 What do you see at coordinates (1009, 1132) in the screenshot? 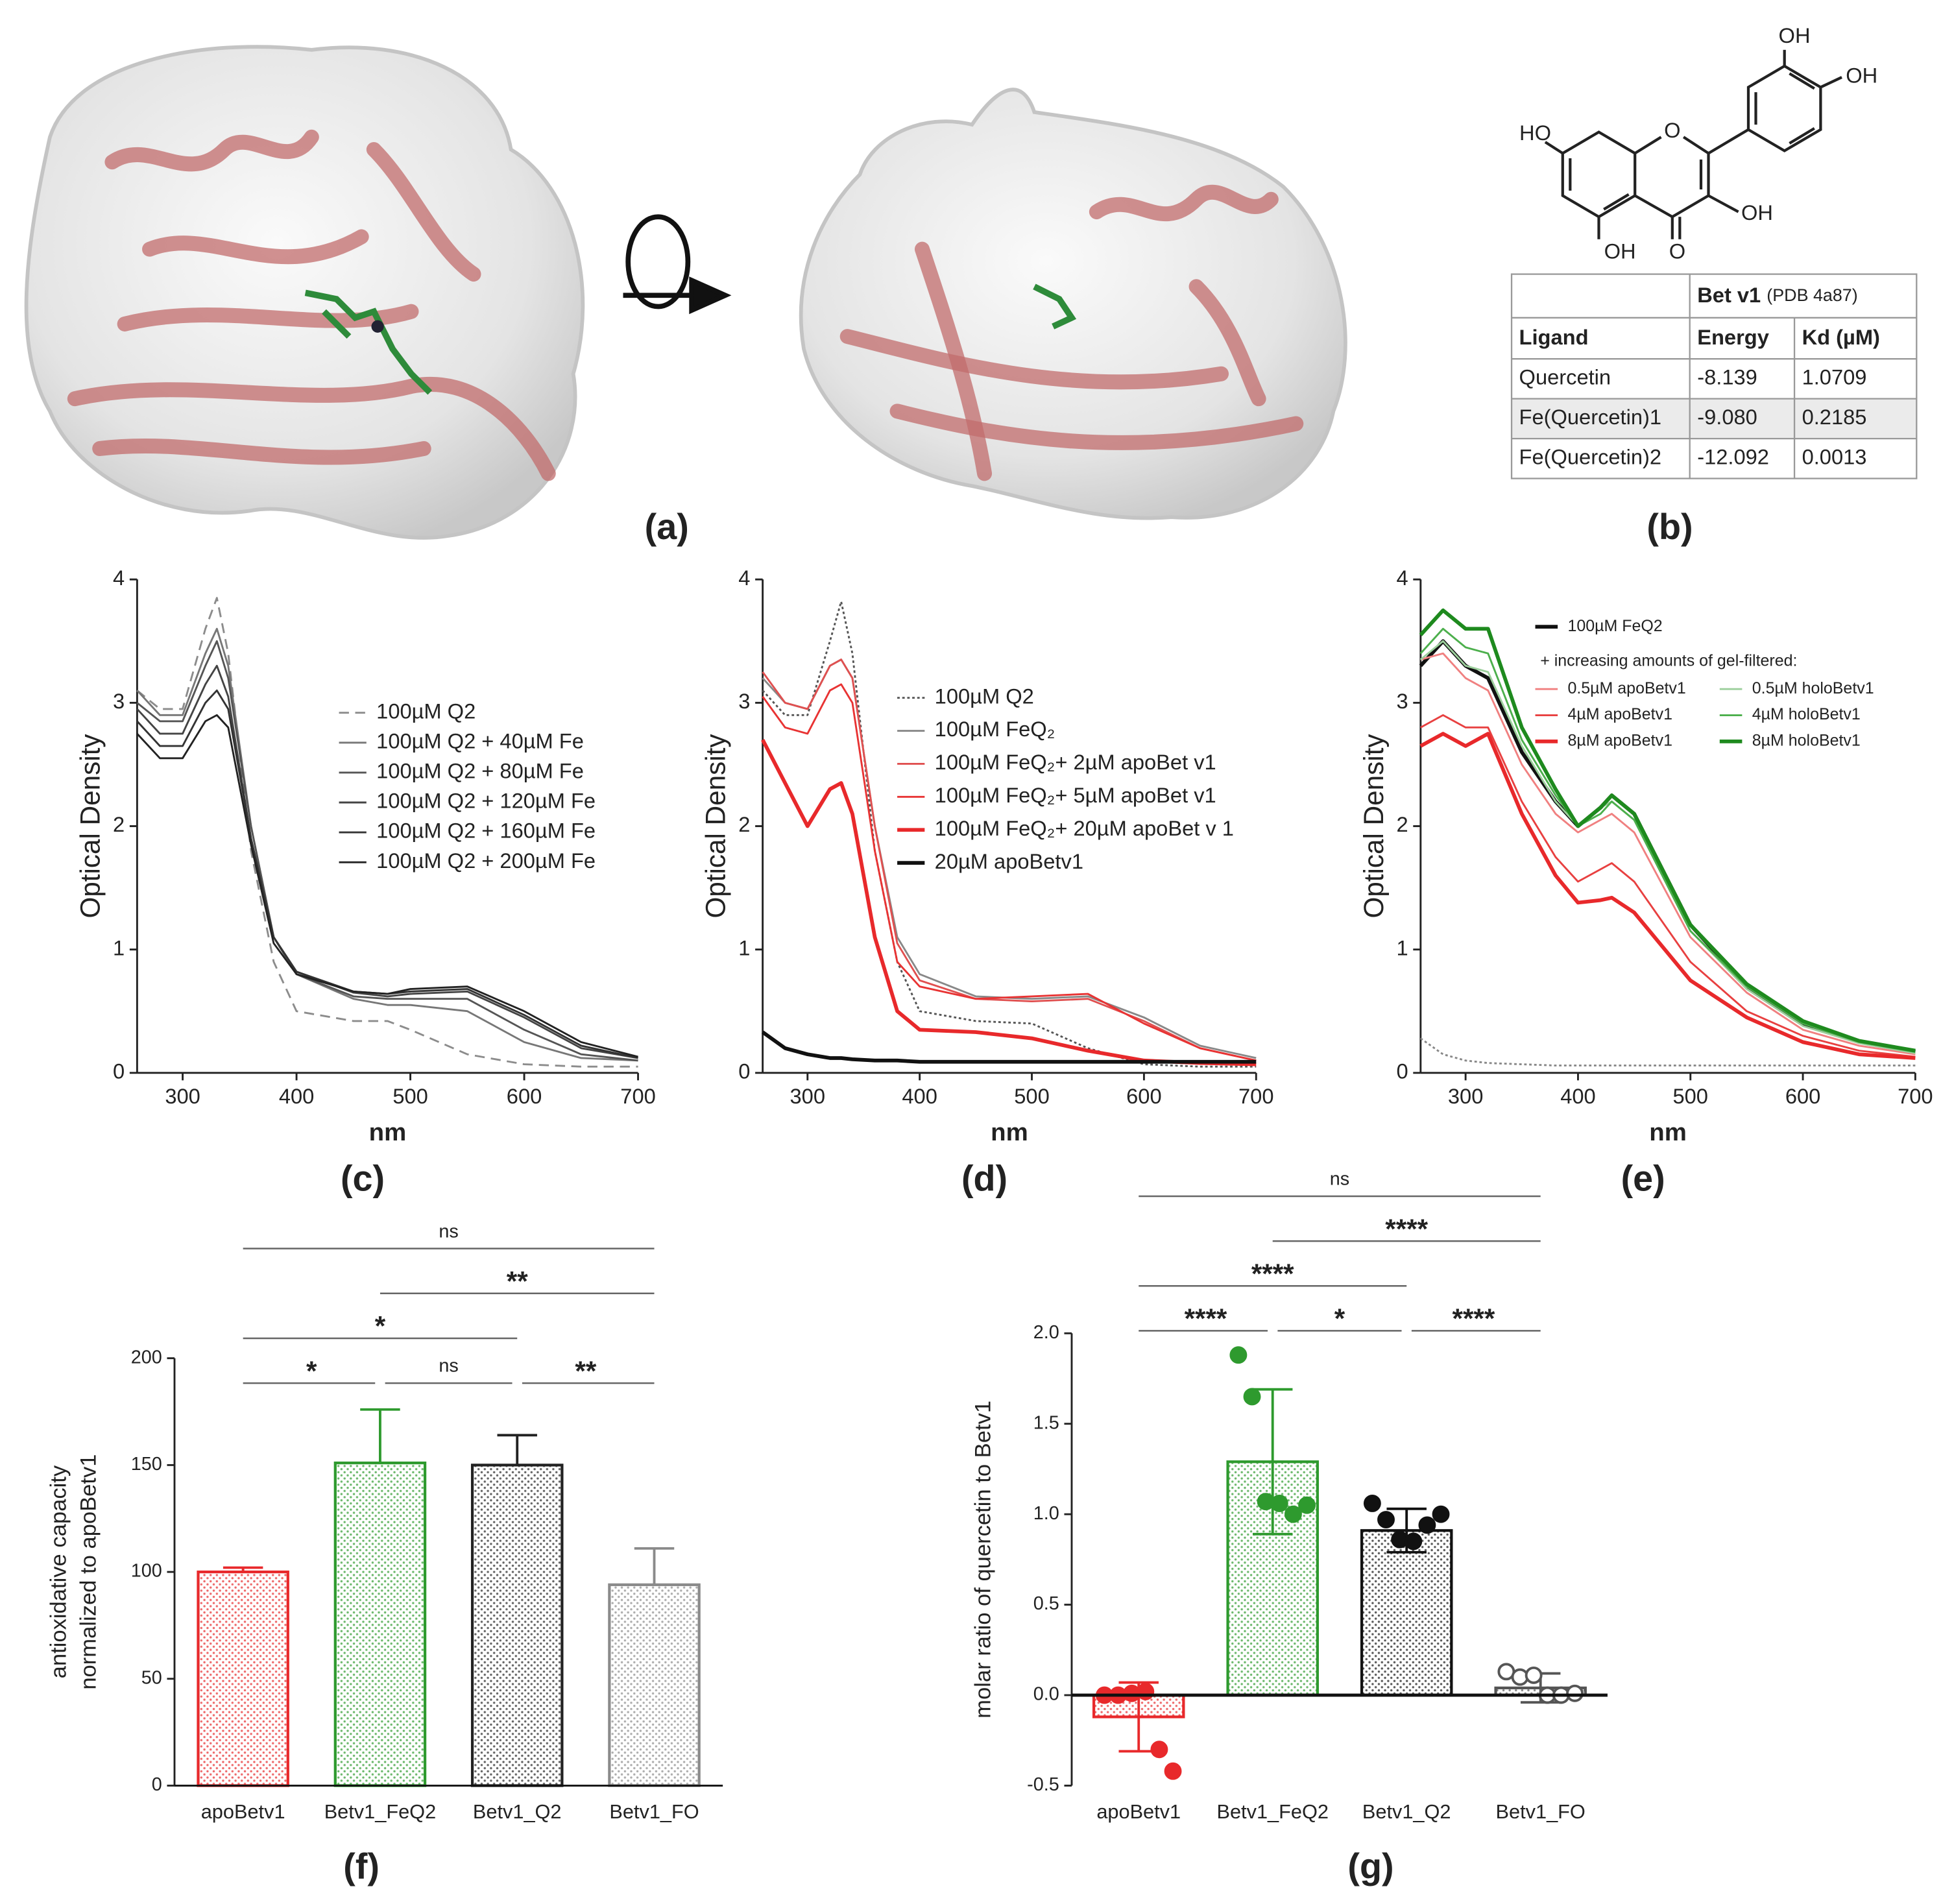
I see `x-axis-label: nm` at bounding box center [1009, 1132].